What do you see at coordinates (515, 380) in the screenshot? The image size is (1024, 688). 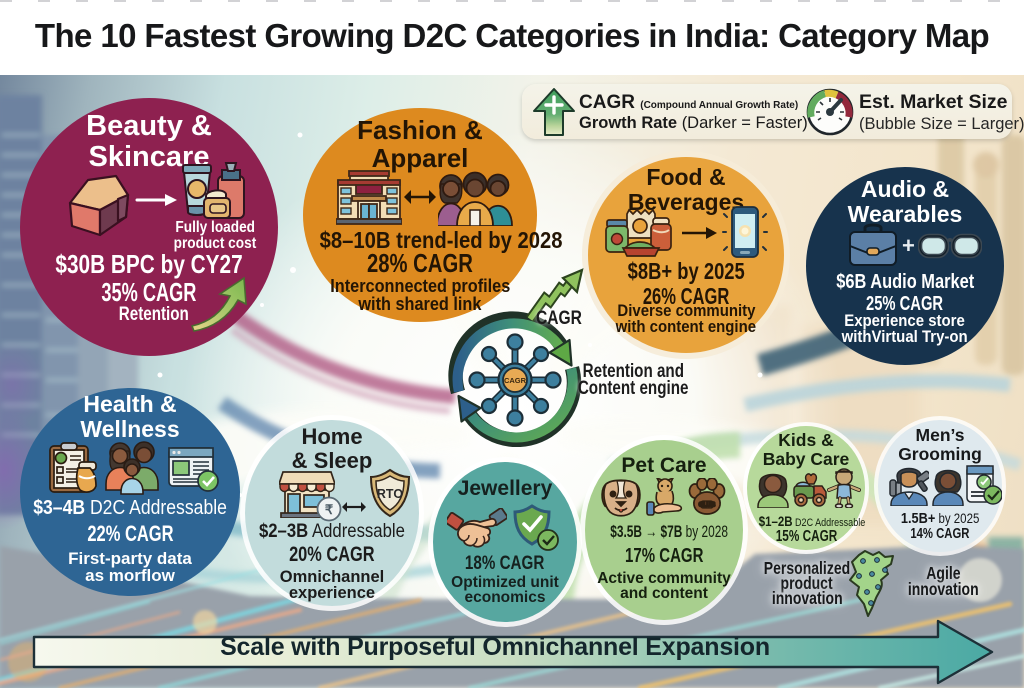 I see `svg-text: CAGR` at bounding box center [515, 380].